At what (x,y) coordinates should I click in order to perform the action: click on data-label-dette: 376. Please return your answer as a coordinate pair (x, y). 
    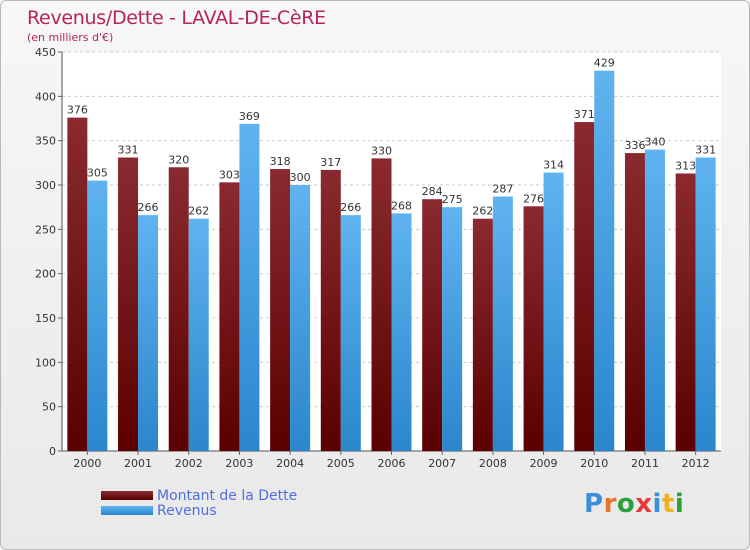
    Looking at the image, I should click on (77, 110).